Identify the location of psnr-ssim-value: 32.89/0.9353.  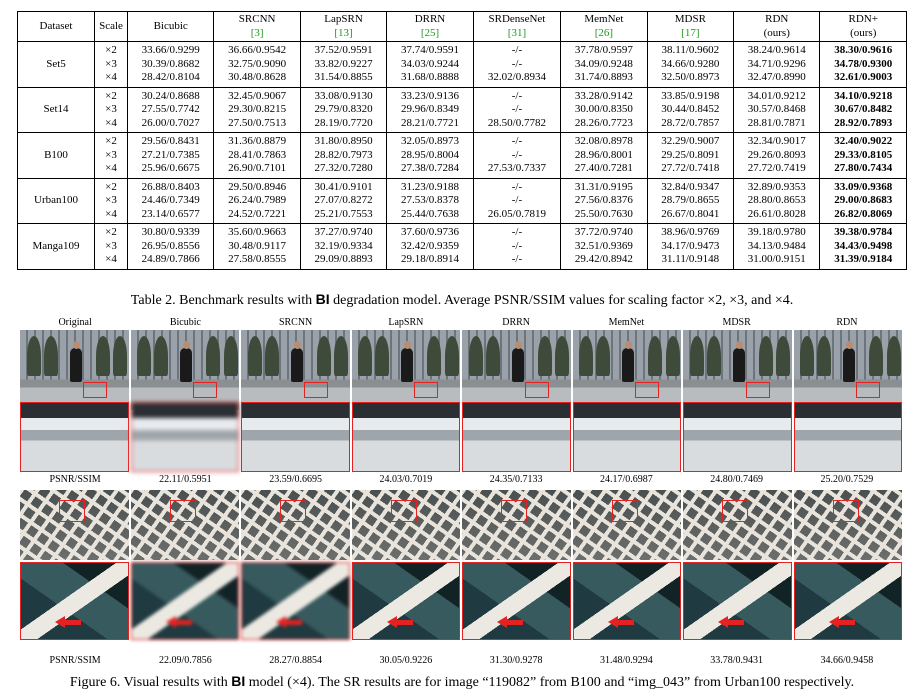
(776, 186).